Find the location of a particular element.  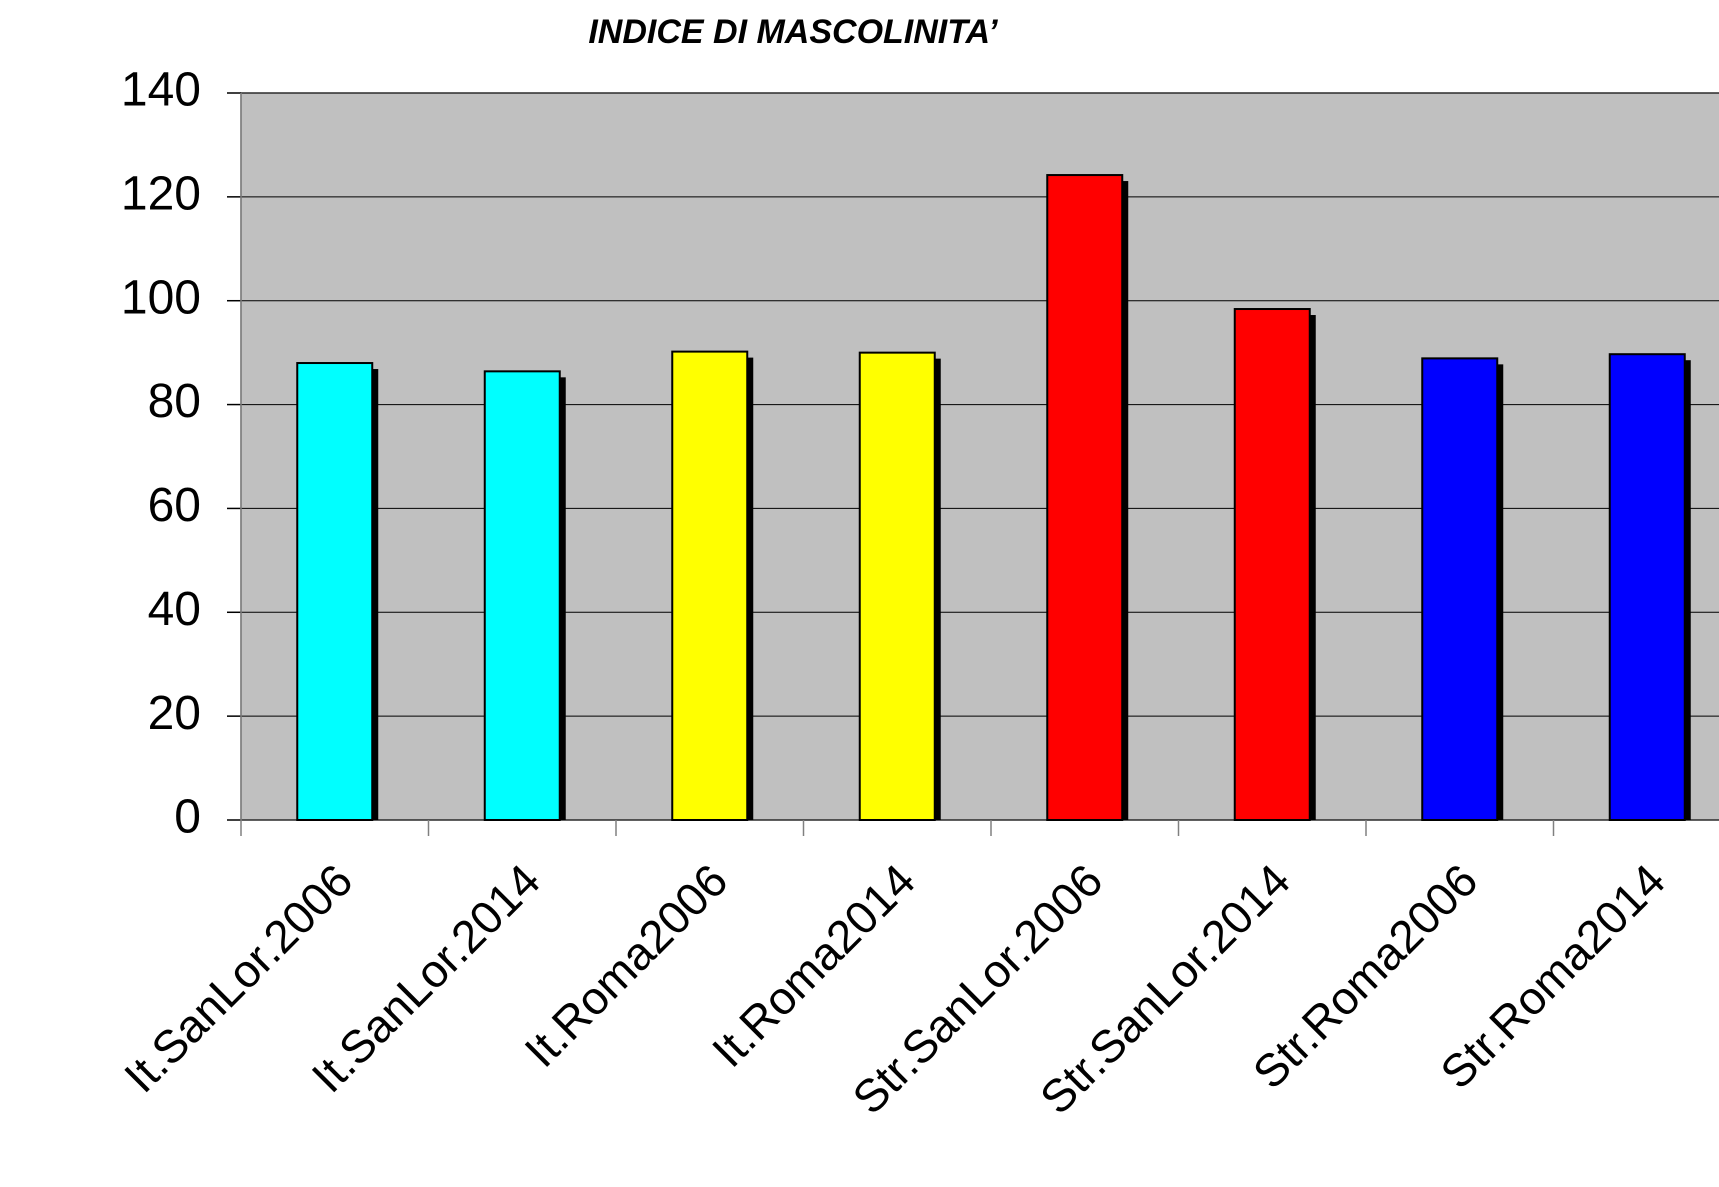

chart-title: INDICE DI MASCOLINITA’ is located at coordinates (793, 32).